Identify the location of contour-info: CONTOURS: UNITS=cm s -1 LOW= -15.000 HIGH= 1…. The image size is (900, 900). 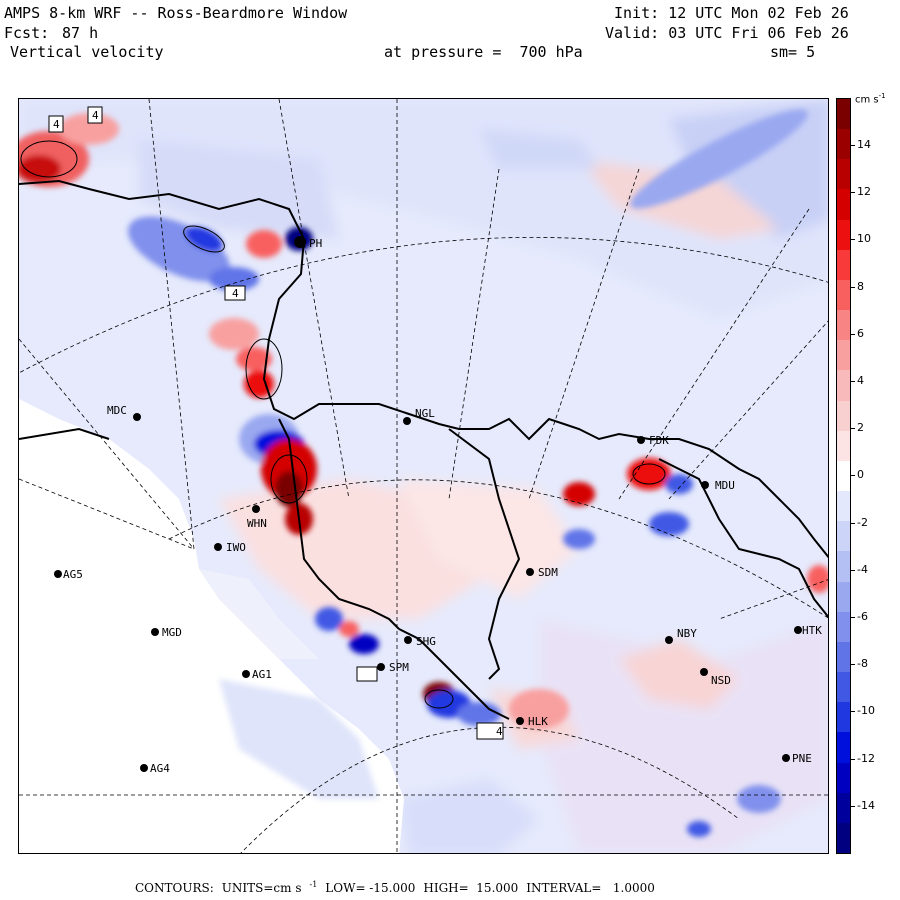
(399, 887).